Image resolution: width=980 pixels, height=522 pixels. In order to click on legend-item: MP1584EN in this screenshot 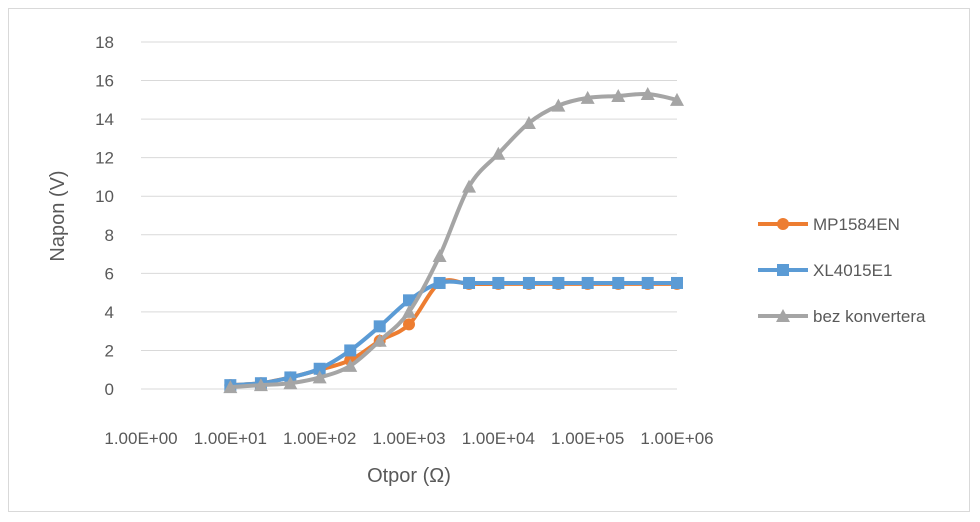, I will do `click(829, 224)`.